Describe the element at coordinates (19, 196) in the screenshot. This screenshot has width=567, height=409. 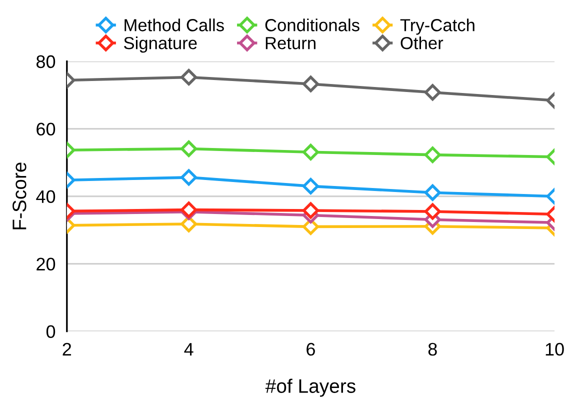
I see `y-axis-title: F-Score` at that location.